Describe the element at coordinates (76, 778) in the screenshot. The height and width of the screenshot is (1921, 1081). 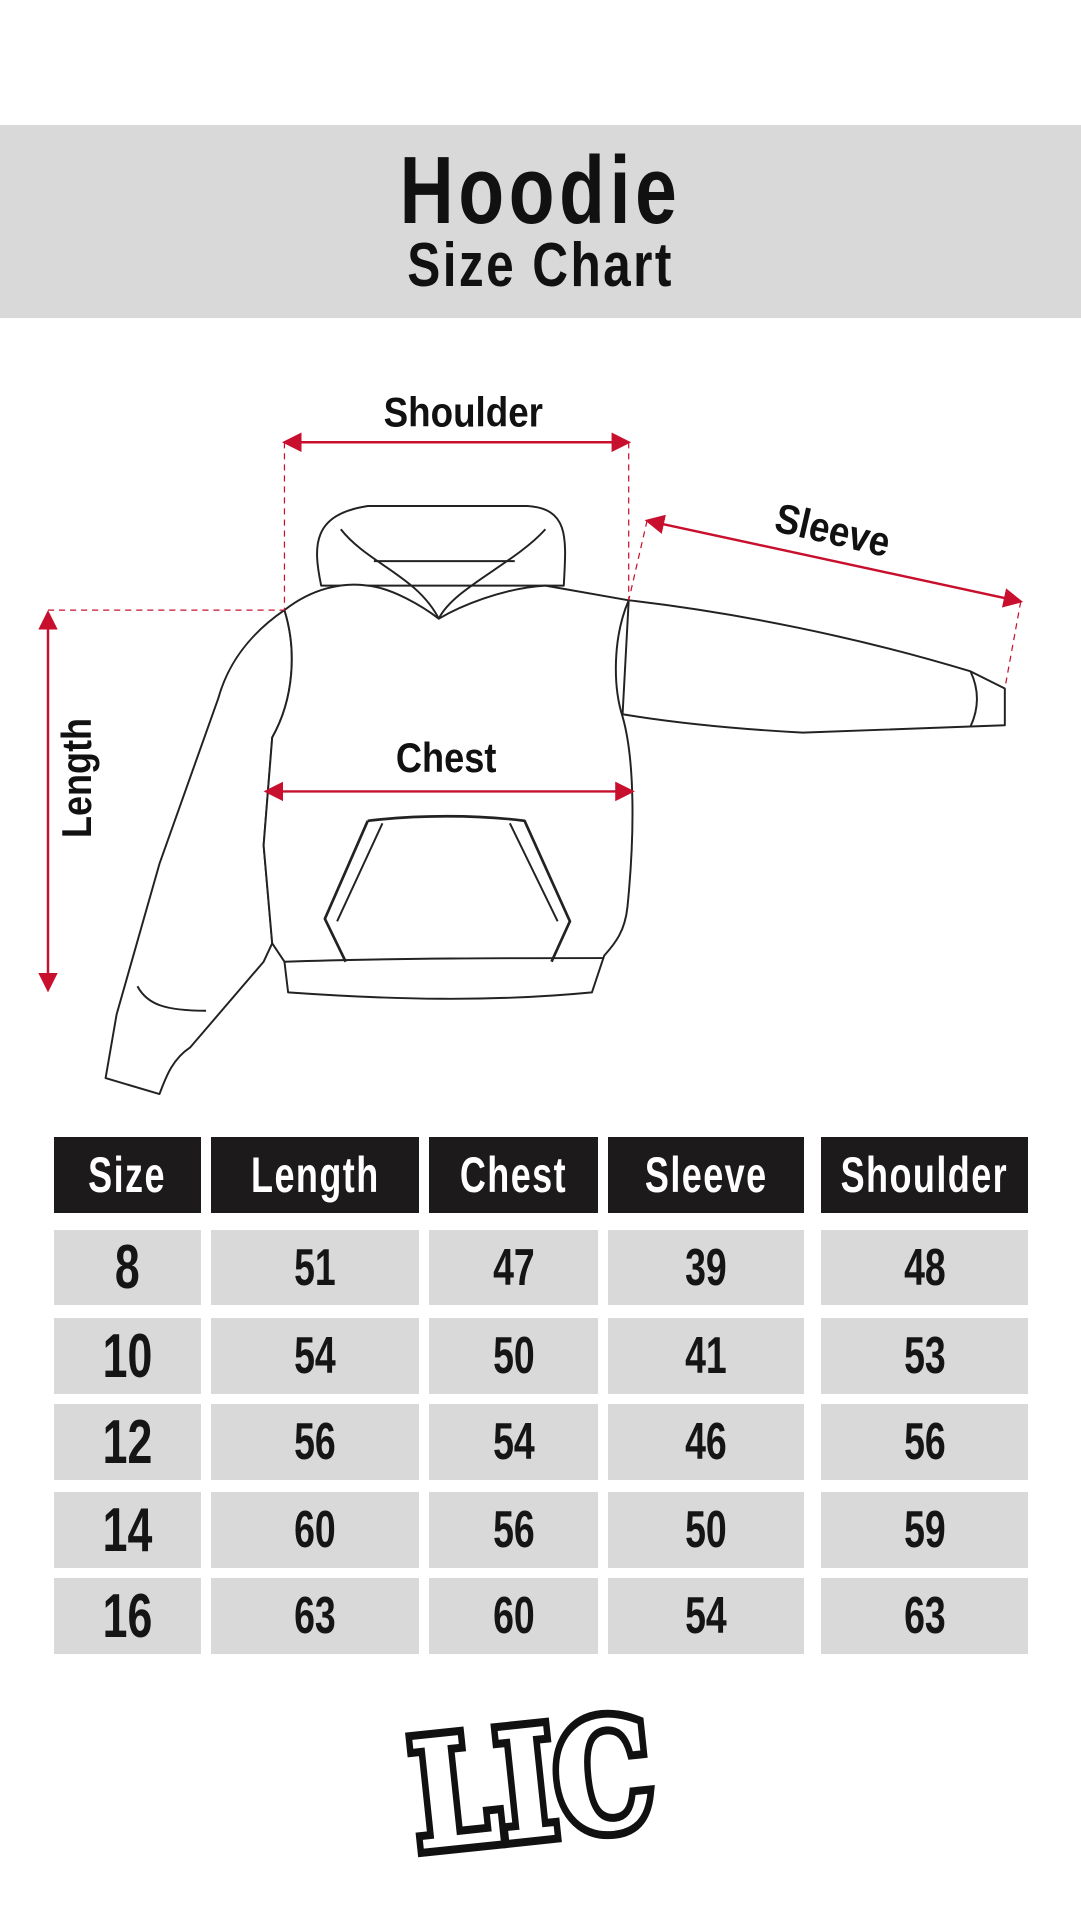
I see `length-label: Length` at that location.